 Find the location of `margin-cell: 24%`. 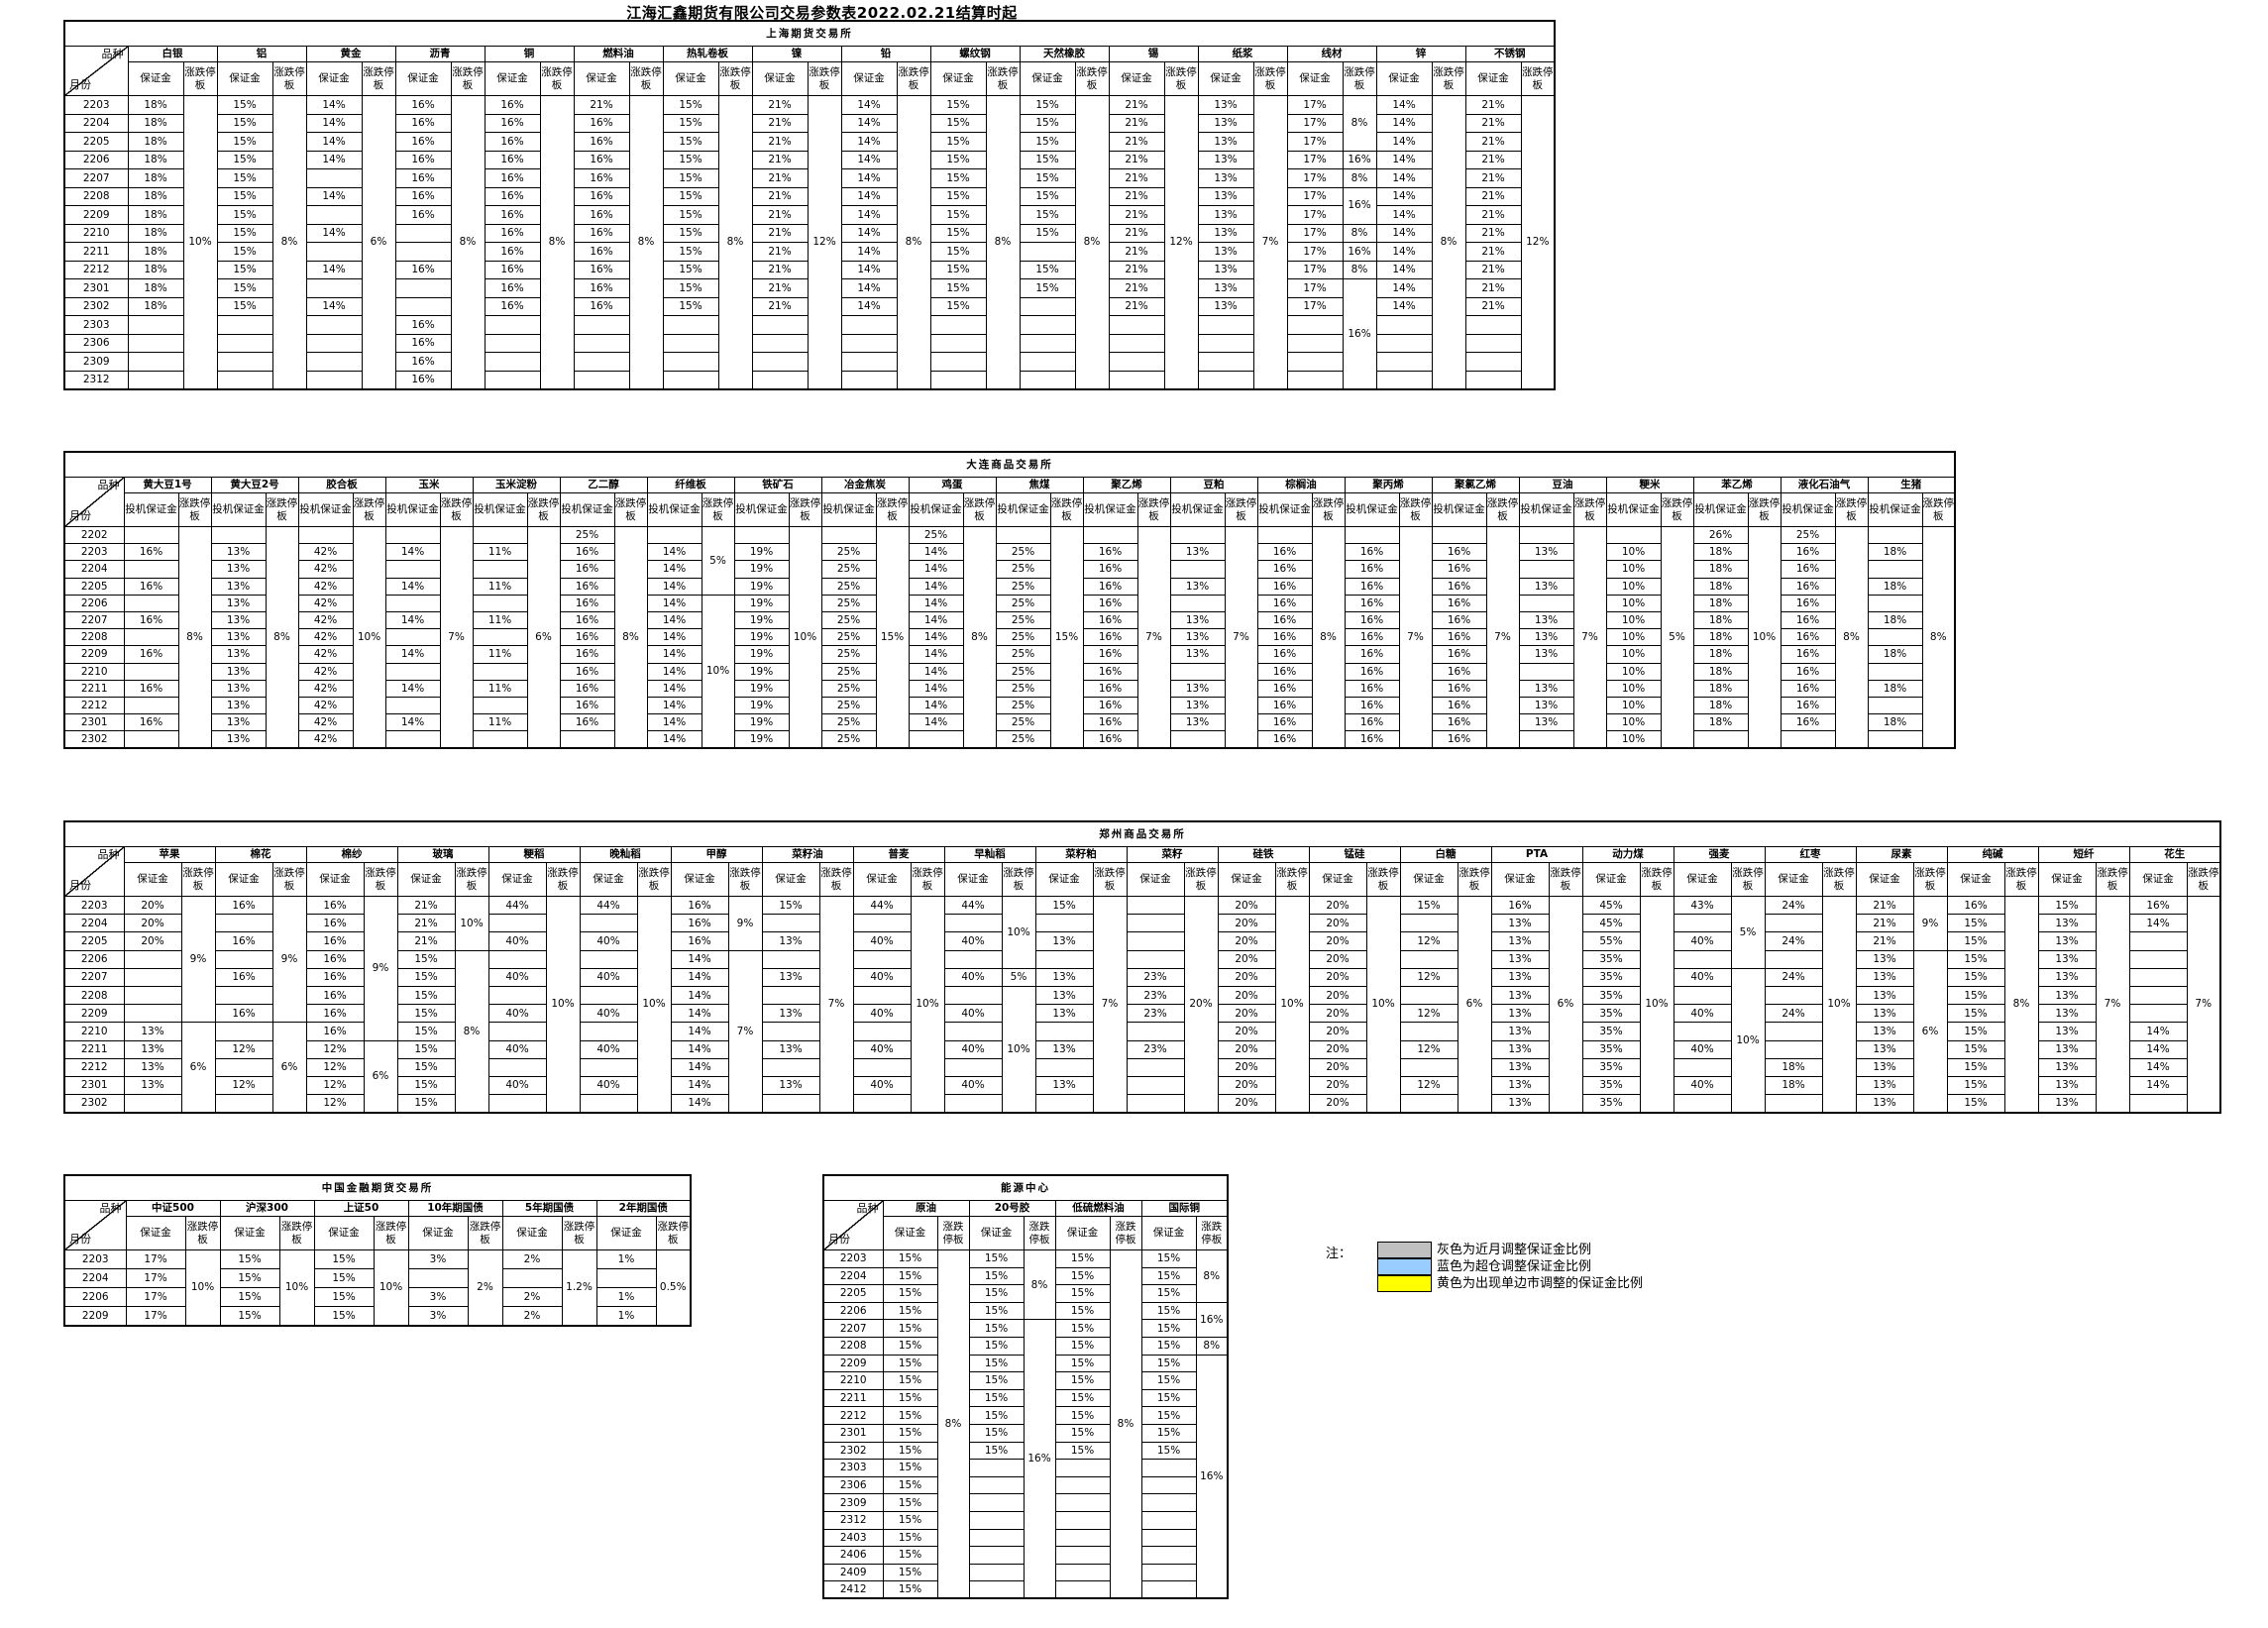

margin-cell: 24% is located at coordinates (1794, 977).